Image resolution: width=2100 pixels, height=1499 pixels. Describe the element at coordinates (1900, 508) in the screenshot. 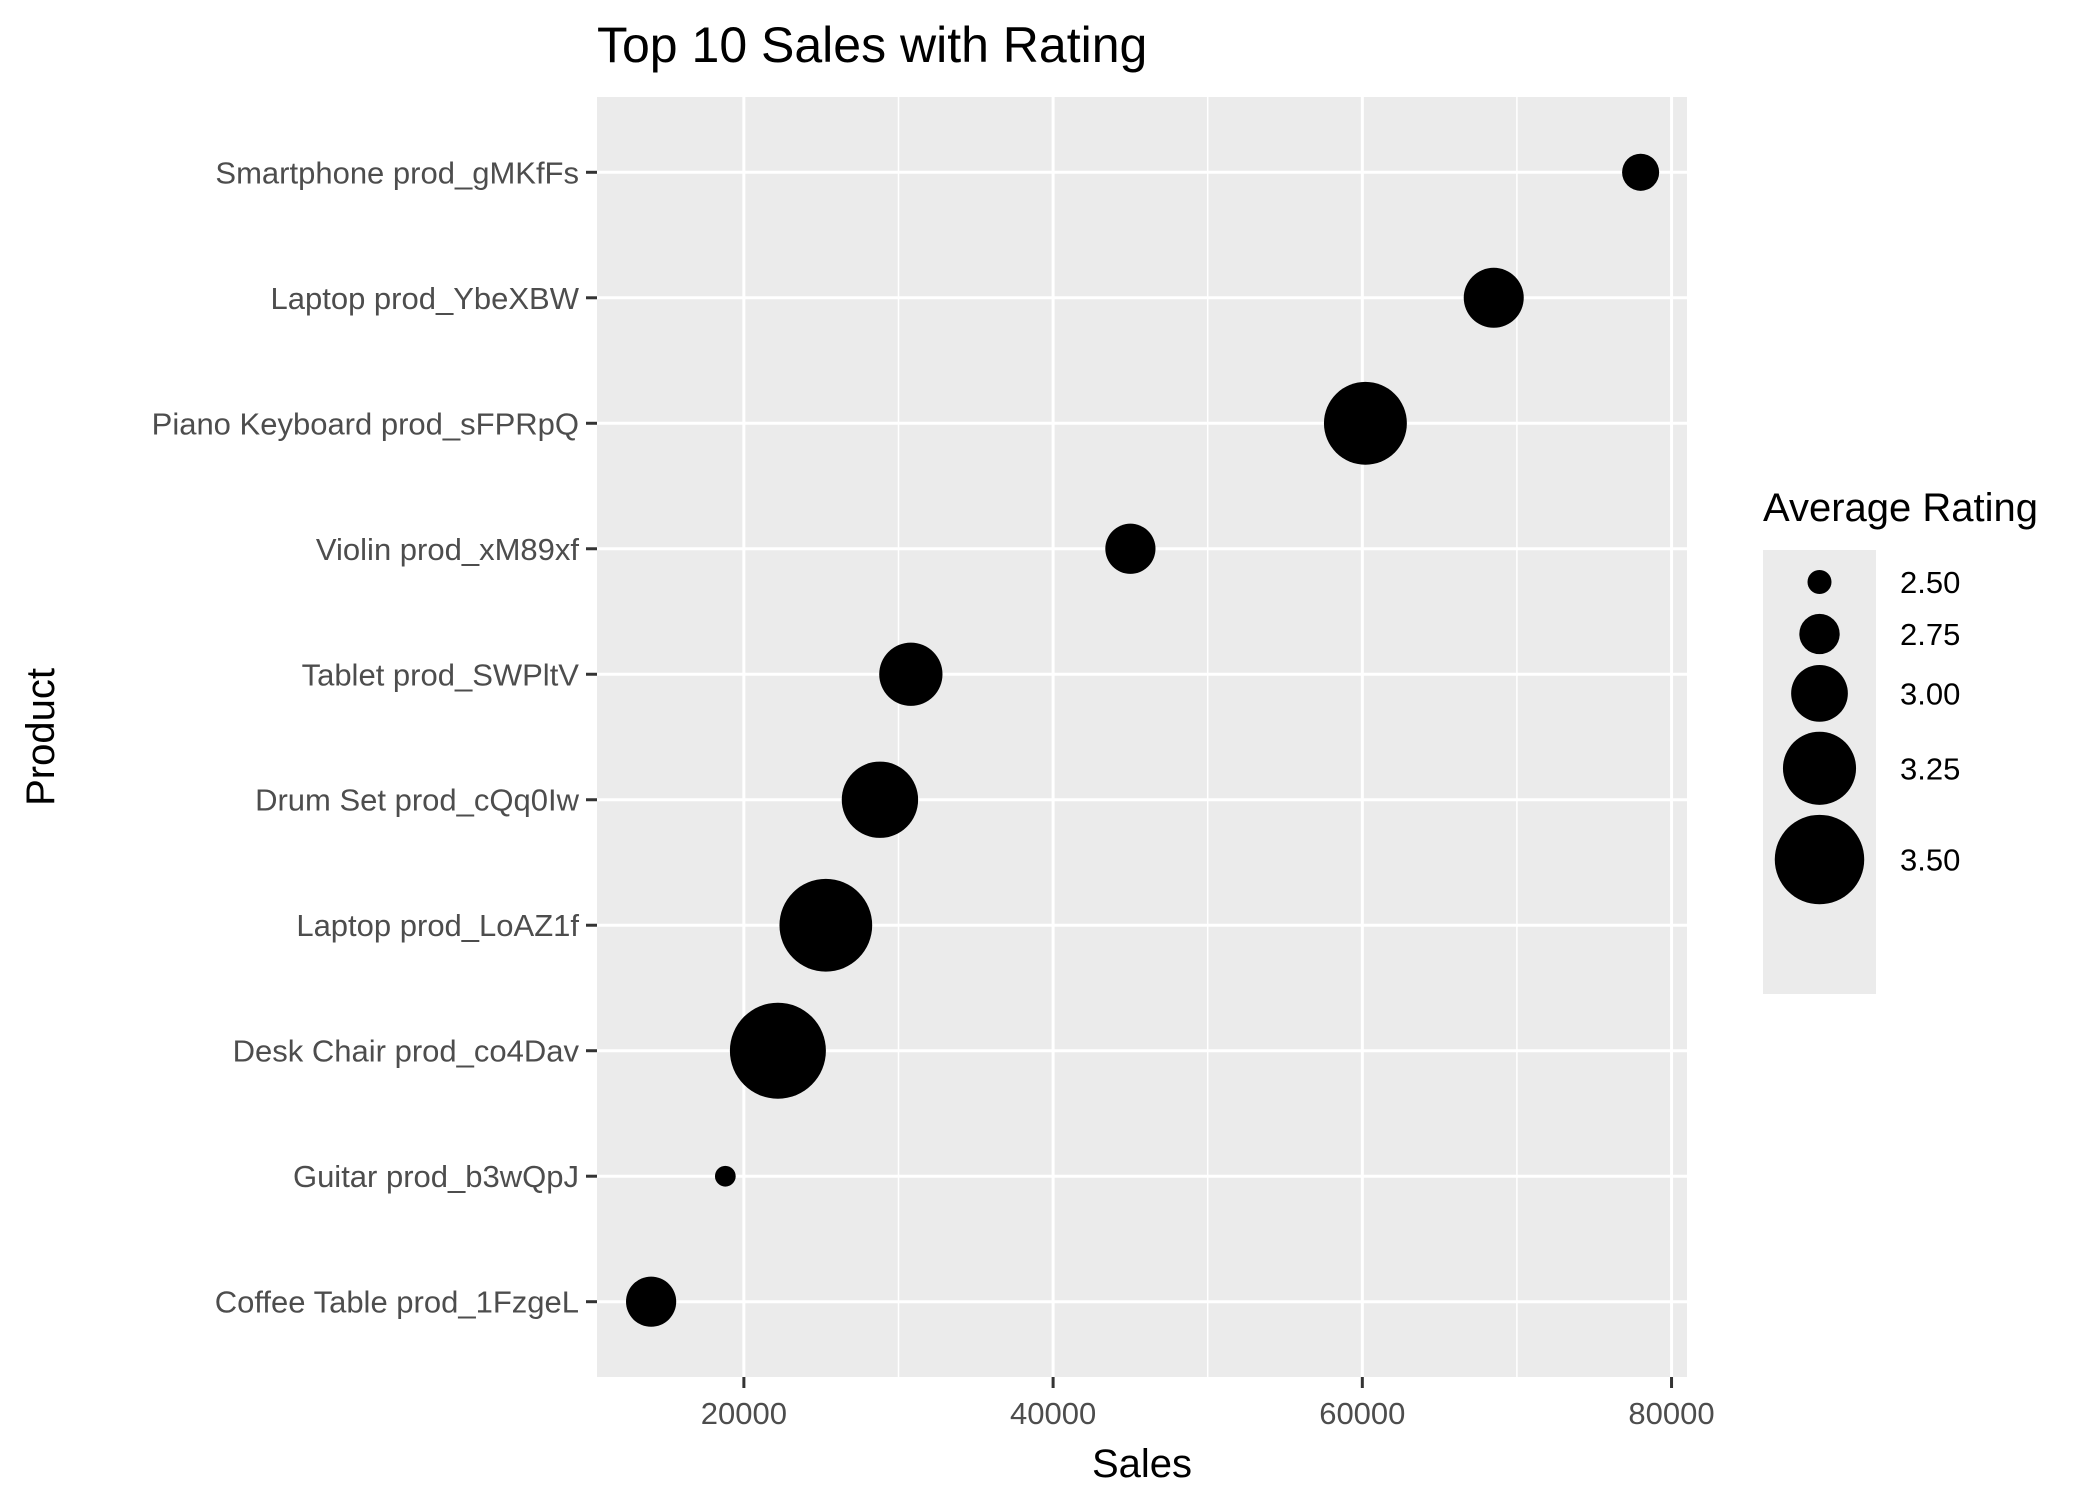

I see `legend-title: Average Rating` at that location.